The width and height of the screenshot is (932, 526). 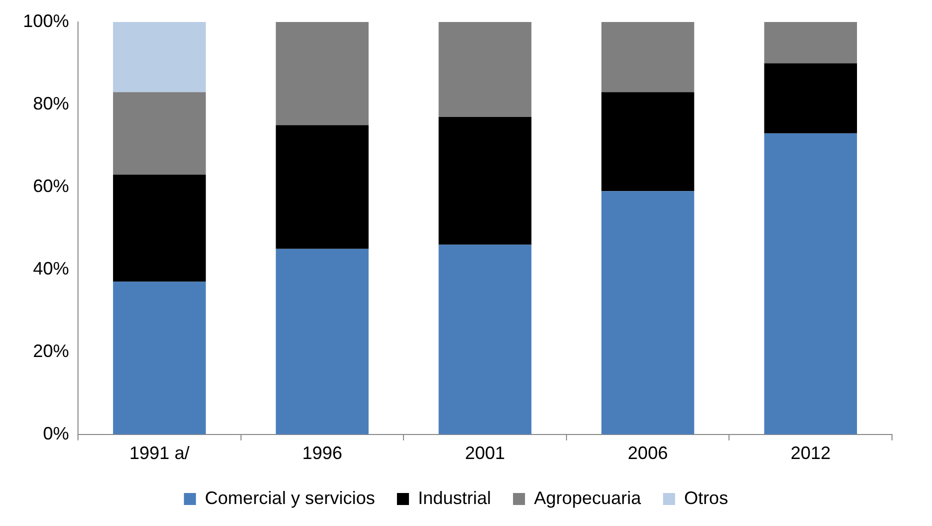 What do you see at coordinates (588, 498) in the screenshot?
I see `legend-label: Agropecuaria` at bounding box center [588, 498].